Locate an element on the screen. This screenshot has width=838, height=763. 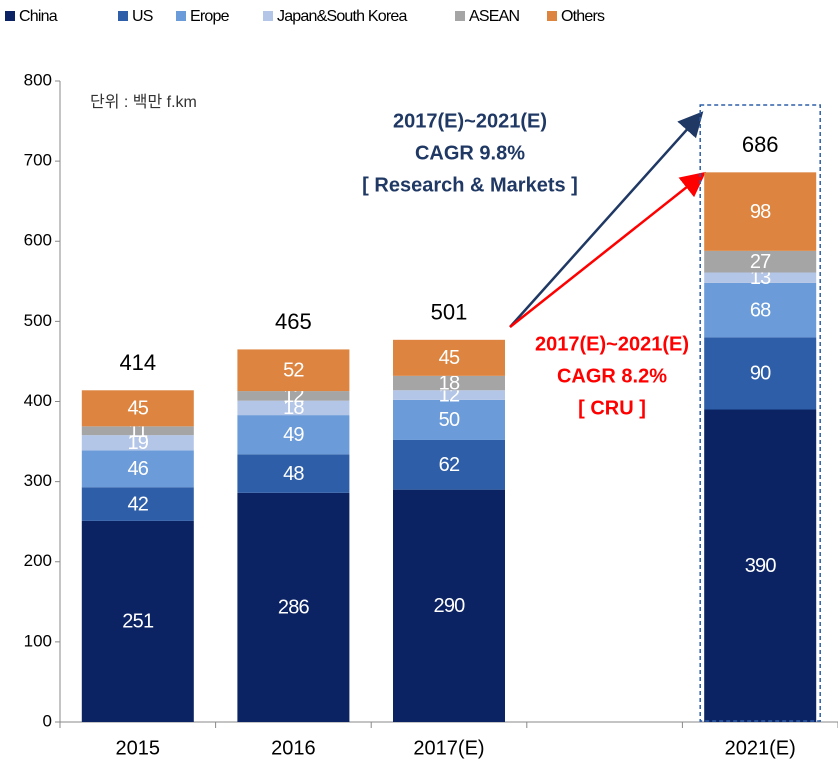
highlight-box is located at coordinates (760, 413).